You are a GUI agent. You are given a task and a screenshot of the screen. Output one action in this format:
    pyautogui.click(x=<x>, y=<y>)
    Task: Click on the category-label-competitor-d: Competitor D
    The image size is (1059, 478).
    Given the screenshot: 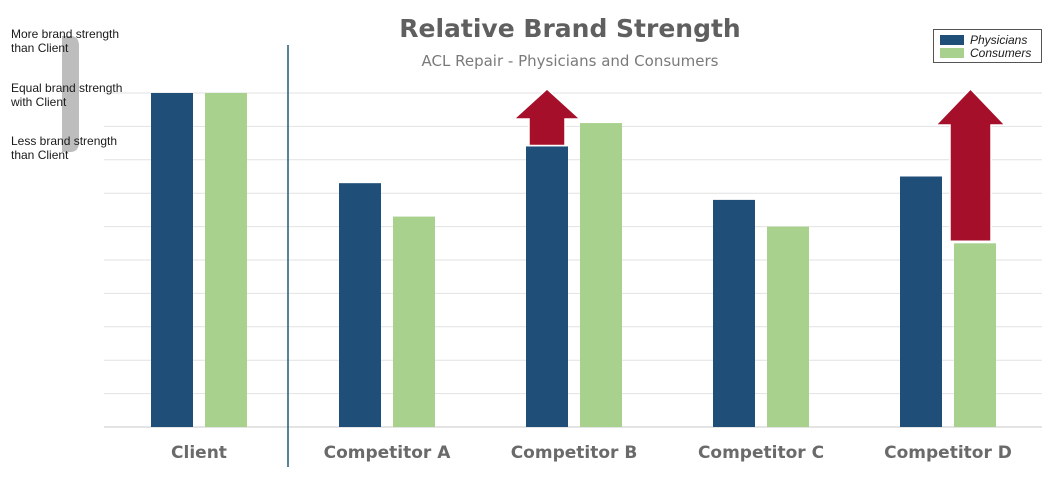 What is the action you would take?
    pyautogui.click(x=948, y=453)
    